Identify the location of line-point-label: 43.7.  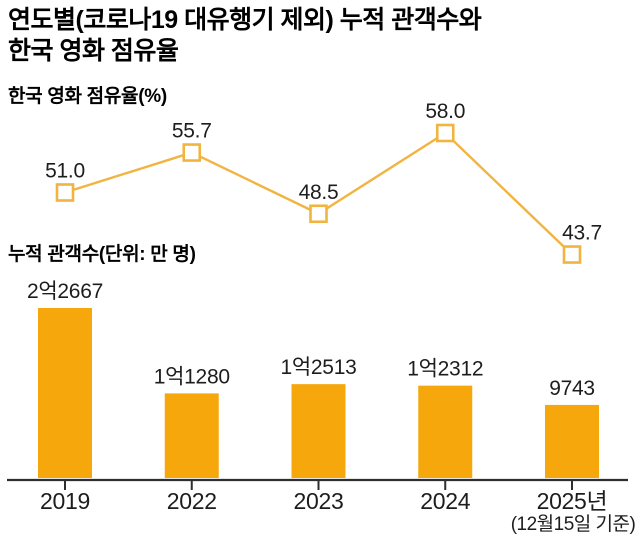
(582, 233).